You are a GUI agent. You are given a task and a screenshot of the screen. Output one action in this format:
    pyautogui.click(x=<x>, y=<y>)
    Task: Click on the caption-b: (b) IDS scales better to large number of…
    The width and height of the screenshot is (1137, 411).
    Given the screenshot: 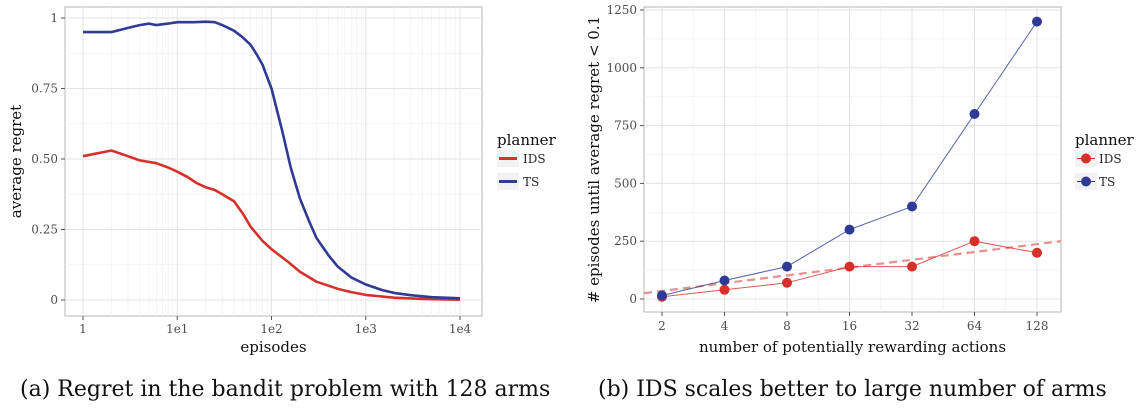 What is the action you would take?
    pyautogui.click(x=852, y=389)
    